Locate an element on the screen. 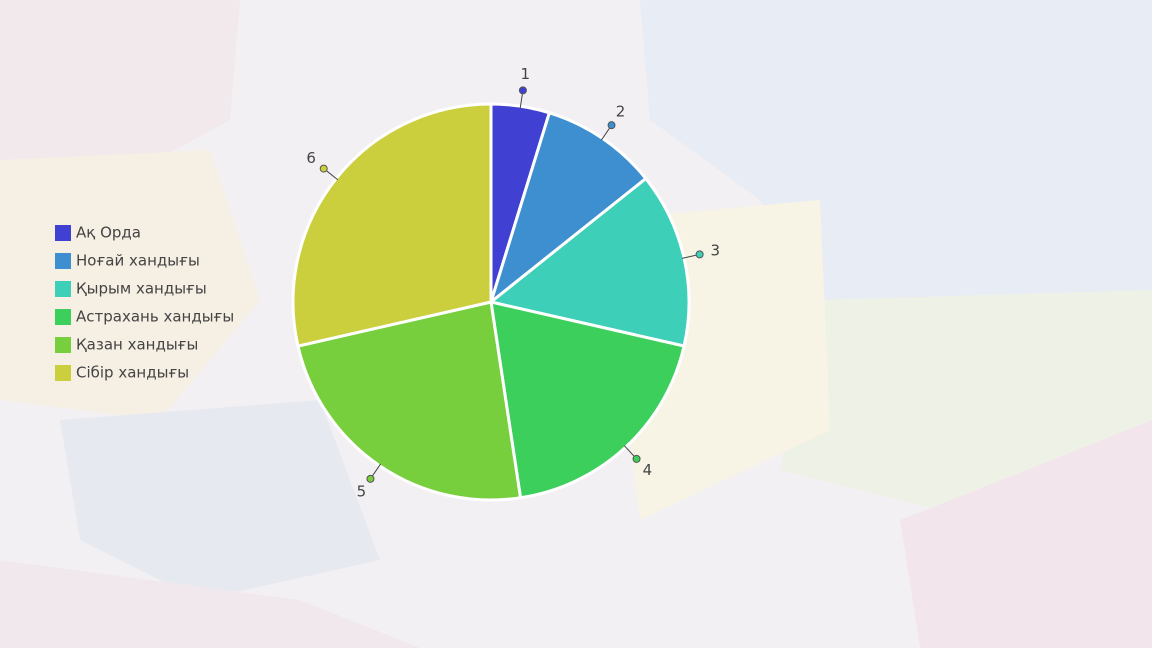 The width and height of the screenshot is (1152, 648). legend-label: Астрахань хандығы is located at coordinates (155, 317).